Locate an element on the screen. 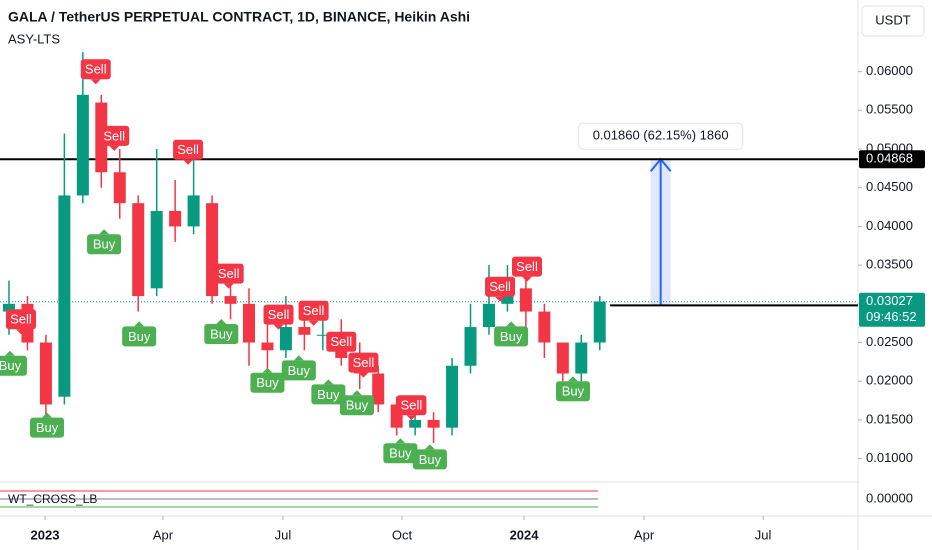 The height and width of the screenshot is (550, 932). x-tick-label: Oct is located at coordinates (402, 534).